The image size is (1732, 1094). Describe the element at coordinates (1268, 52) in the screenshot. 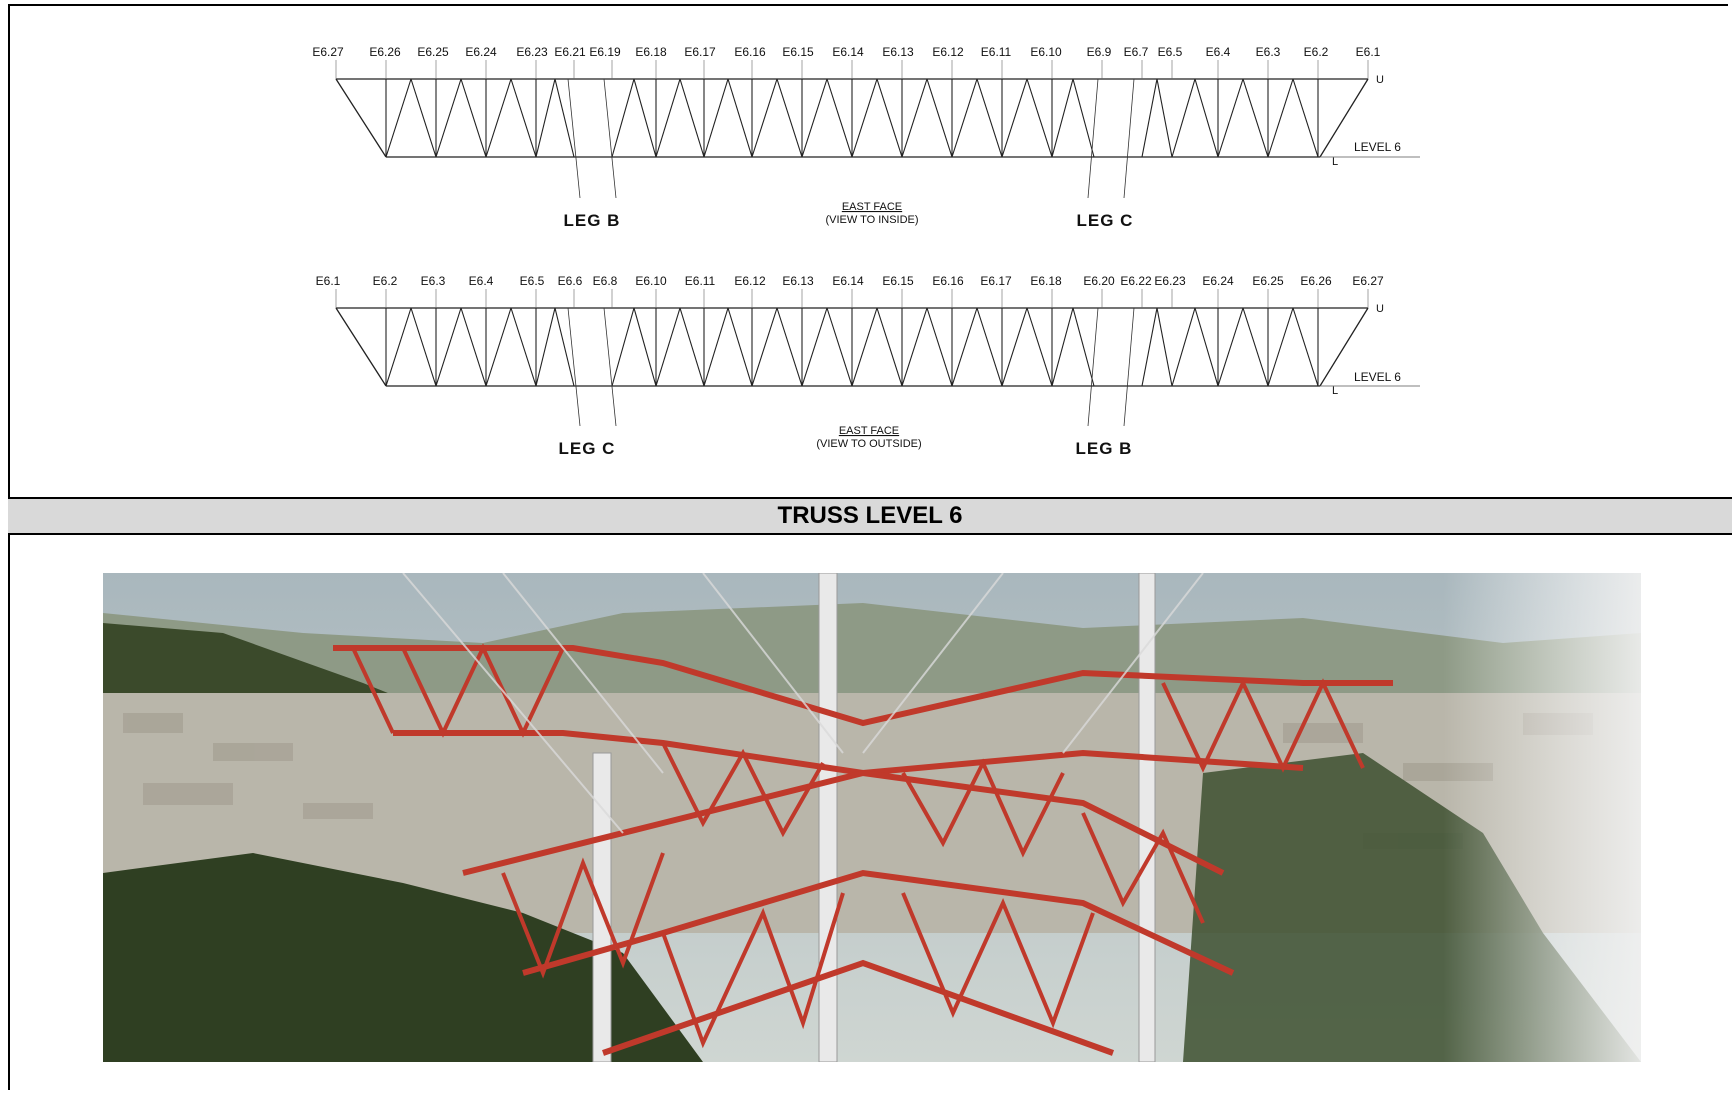

I see `node-label: E6.3` at that location.